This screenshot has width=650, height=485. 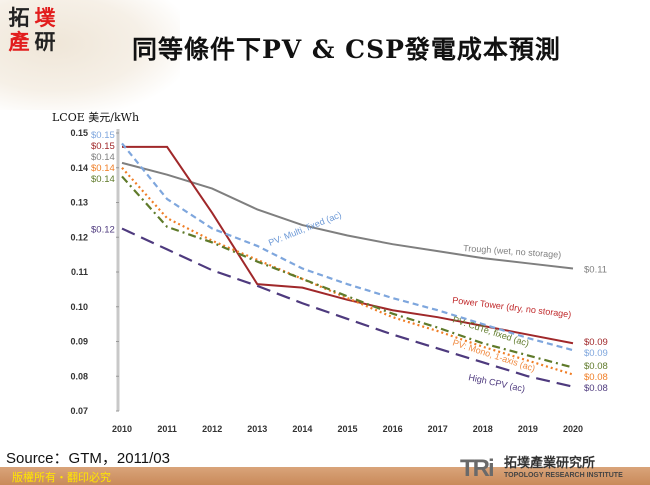 What do you see at coordinates (573, 429) in the screenshot?
I see `x-tick-label: 2020` at bounding box center [573, 429].